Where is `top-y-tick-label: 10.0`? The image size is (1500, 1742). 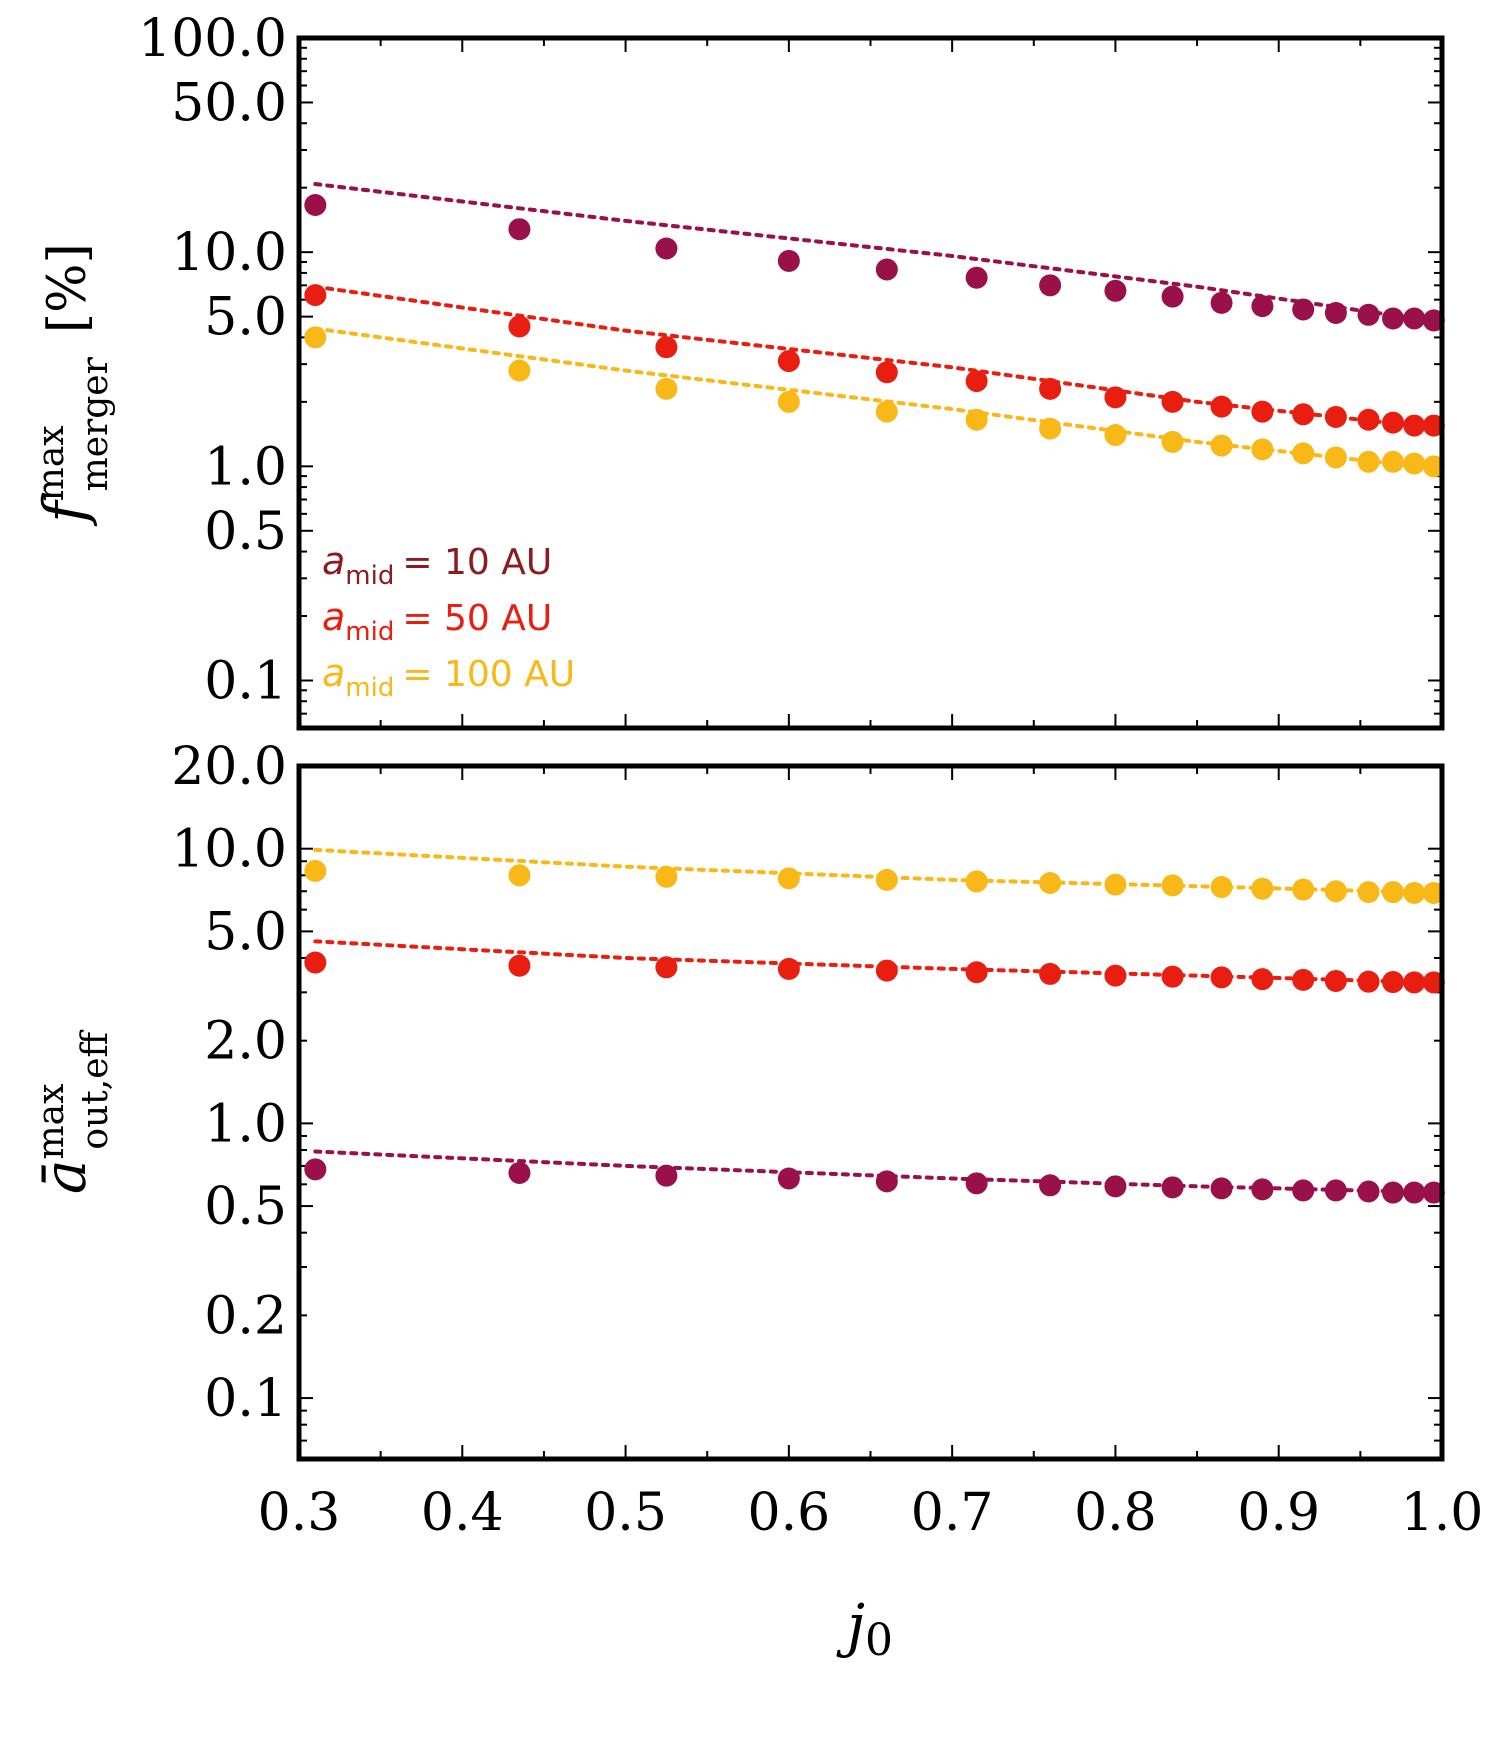
top-y-tick-label: 10.0 is located at coordinates (229, 253).